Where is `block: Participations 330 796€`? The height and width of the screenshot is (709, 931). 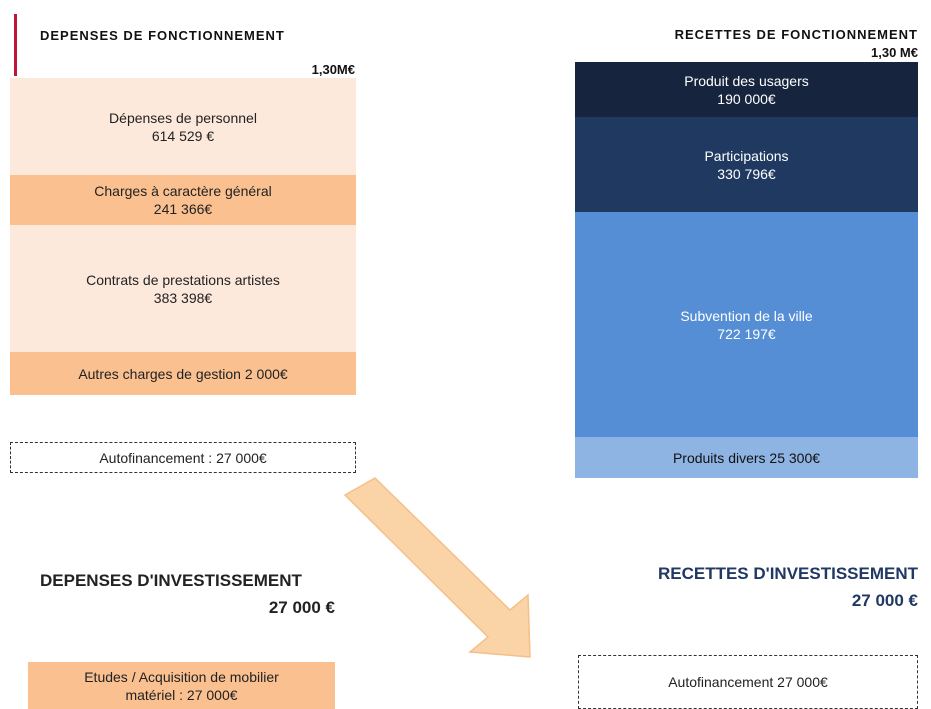 block: Participations 330 796€ is located at coordinates (746, 164).